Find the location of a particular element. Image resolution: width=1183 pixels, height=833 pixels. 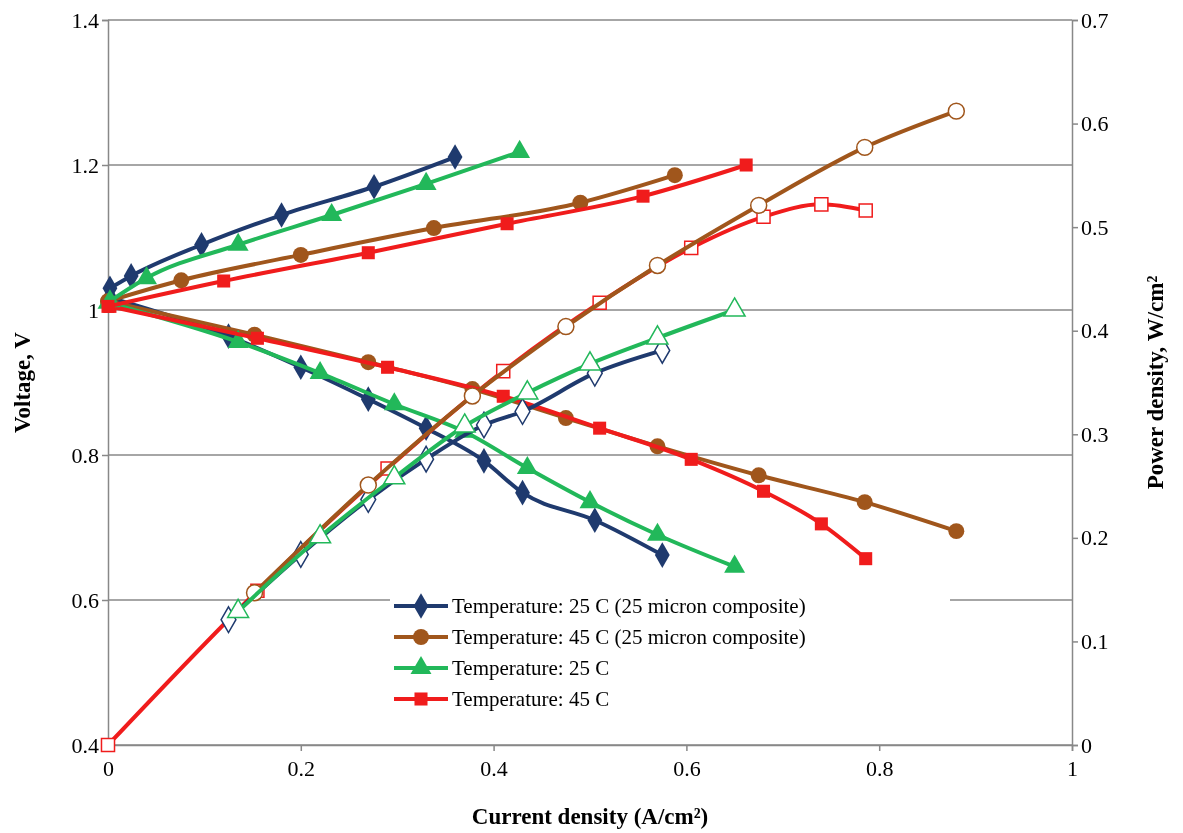

y-tick-label: 0.6 is located at coordinates (85, 600).